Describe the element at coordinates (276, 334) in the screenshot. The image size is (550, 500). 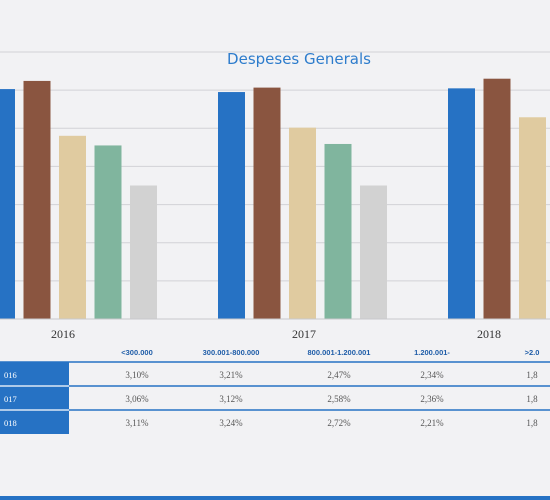
I see `category-labels: 2016 2017 2018` at that location.